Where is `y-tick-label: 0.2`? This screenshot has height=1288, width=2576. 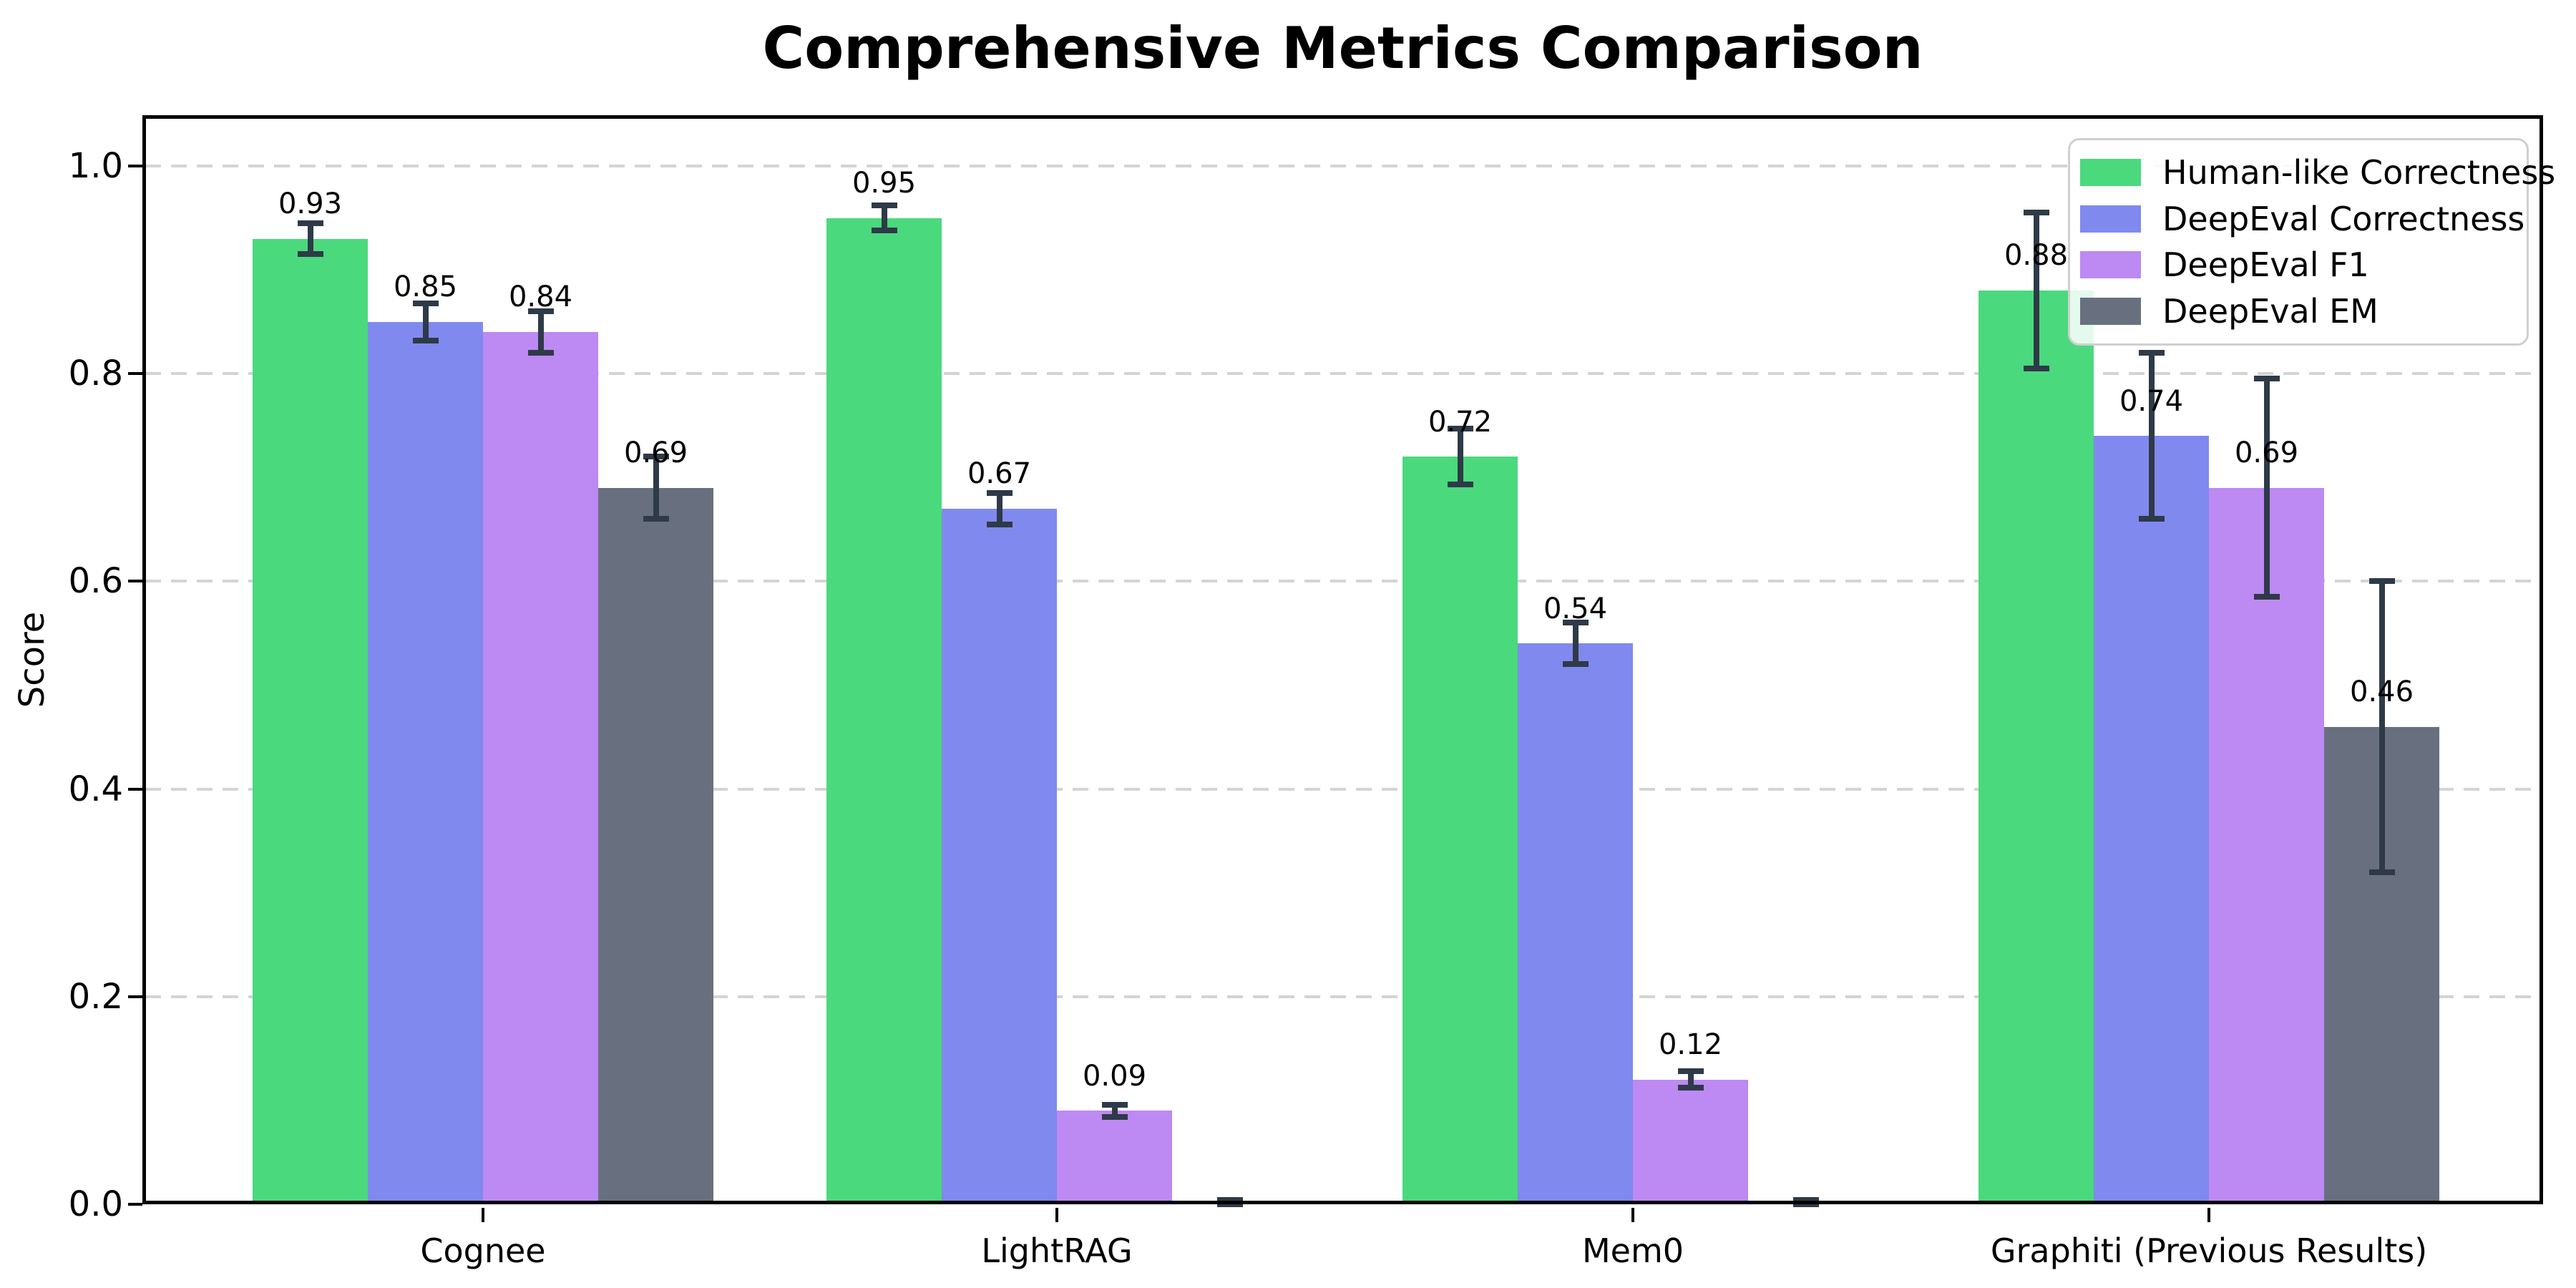 y-tick-label: 0.2 is located at coordinates (95, 996).